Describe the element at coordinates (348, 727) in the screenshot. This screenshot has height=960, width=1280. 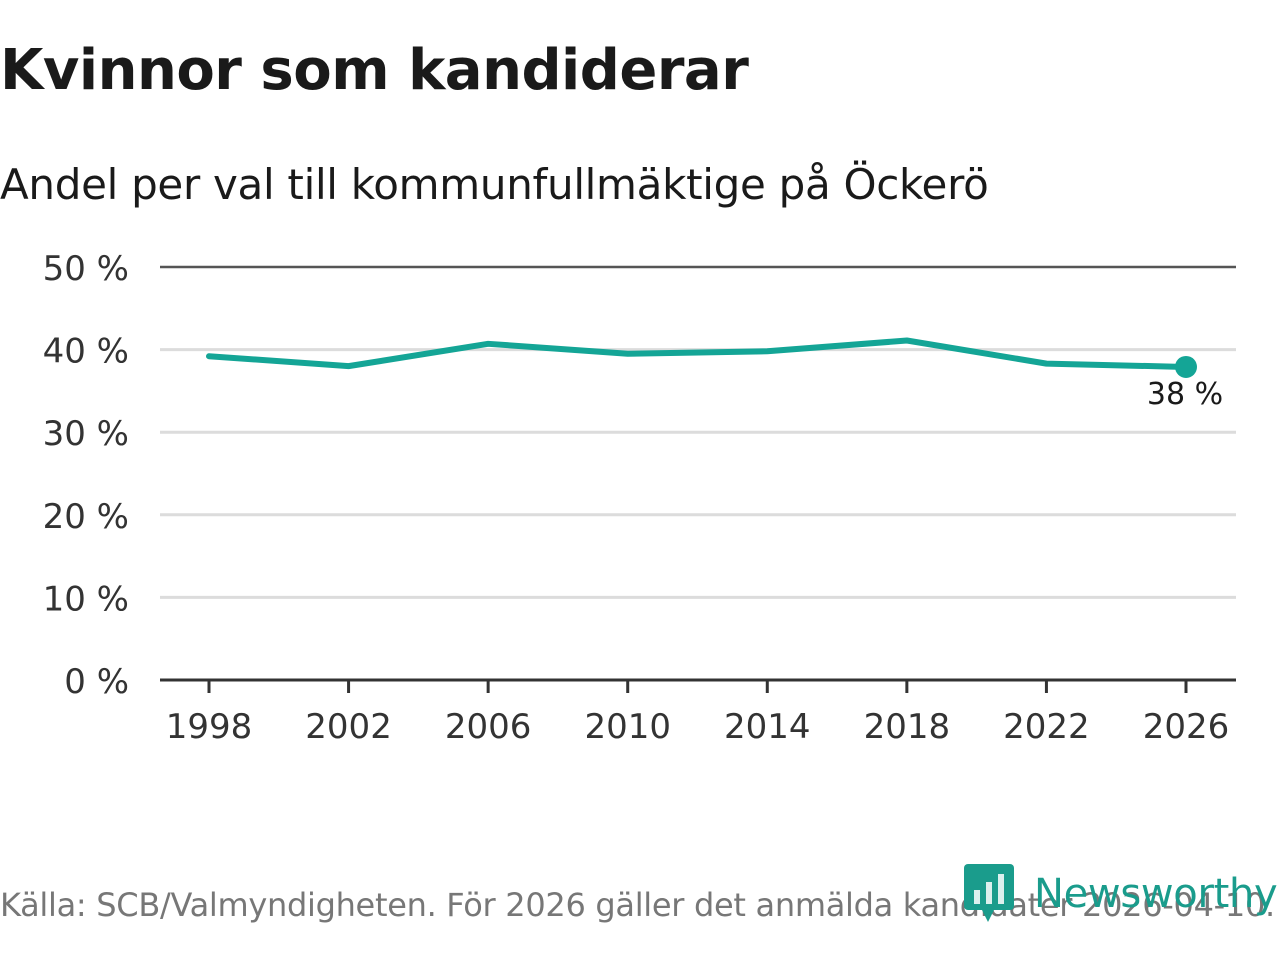
I see `x-tick-label: 2002` at that location.